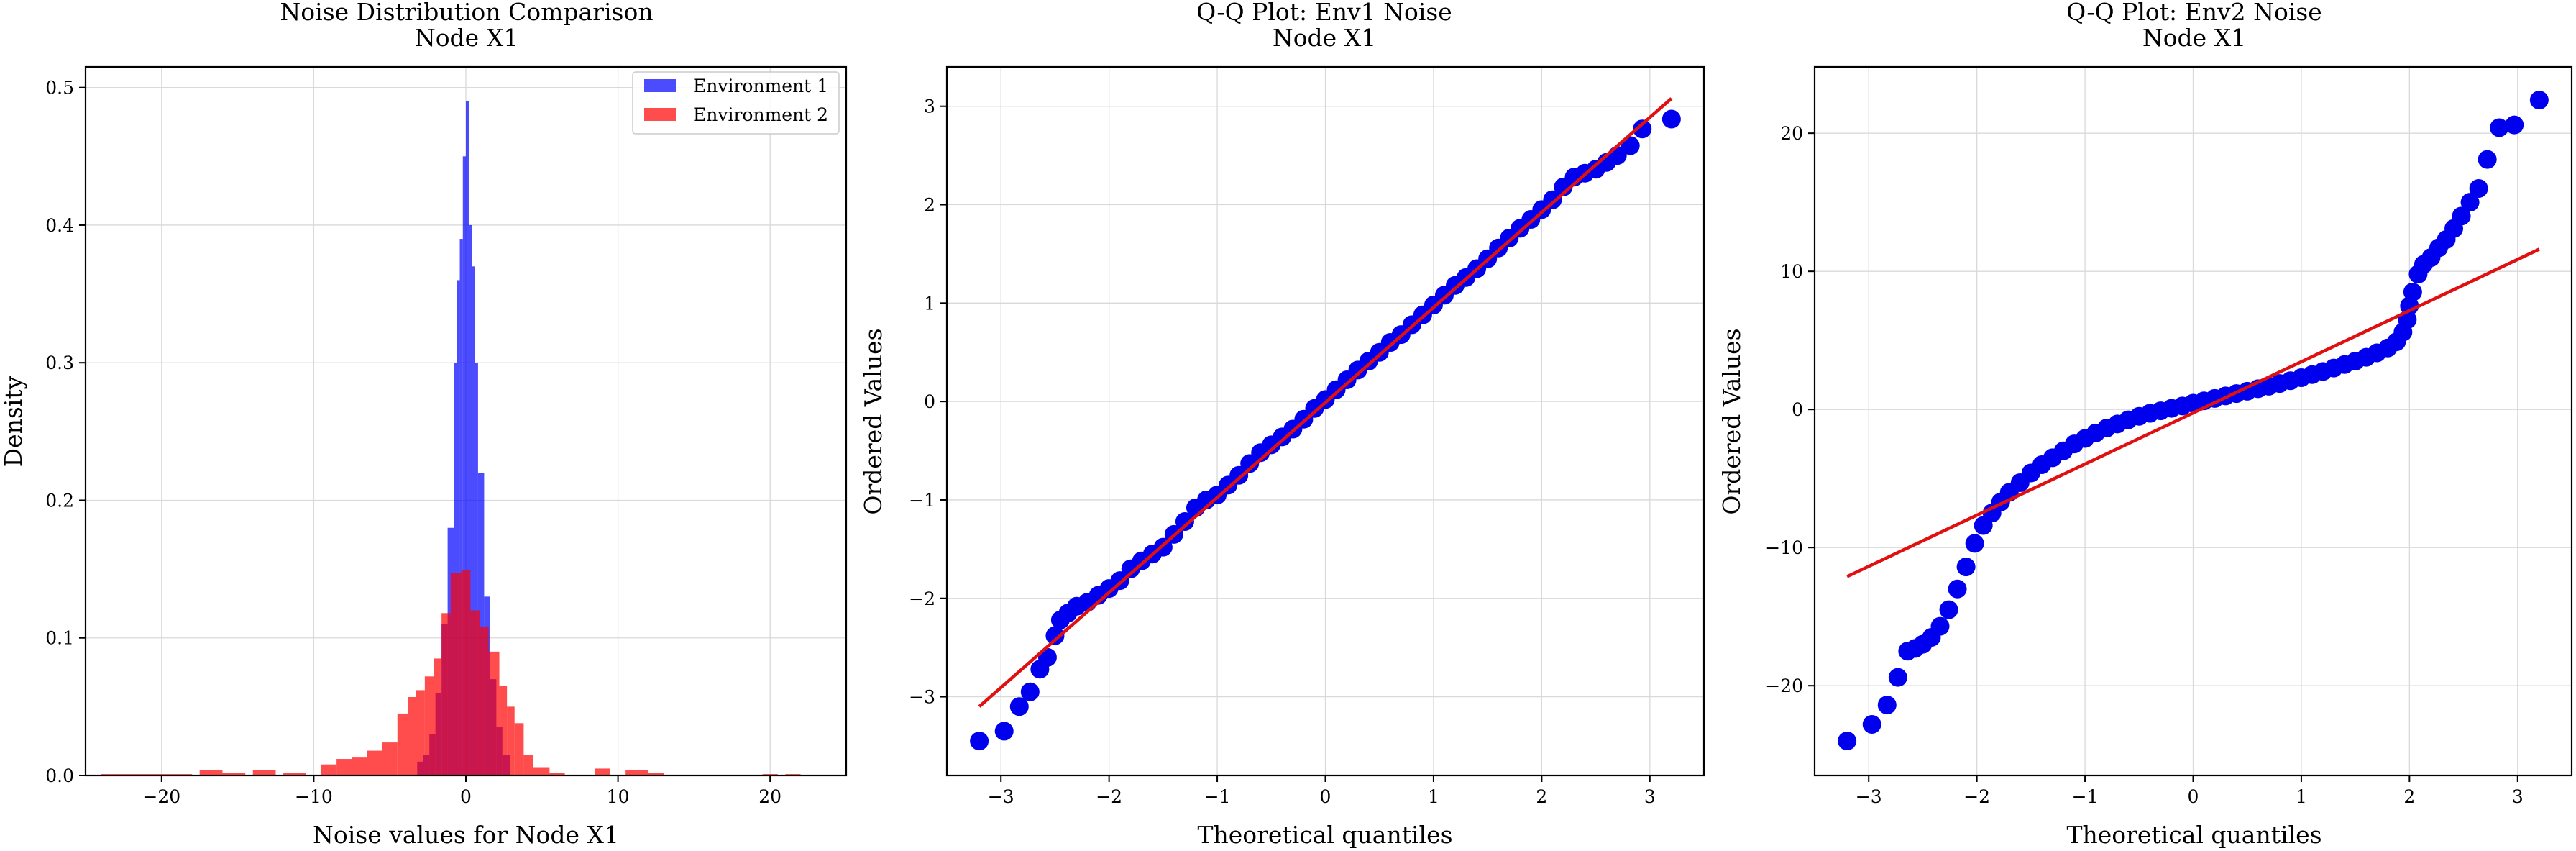 This screenshot has width=2576, height=851. I want to click on y-tick-label: −2, so click(922, 598).